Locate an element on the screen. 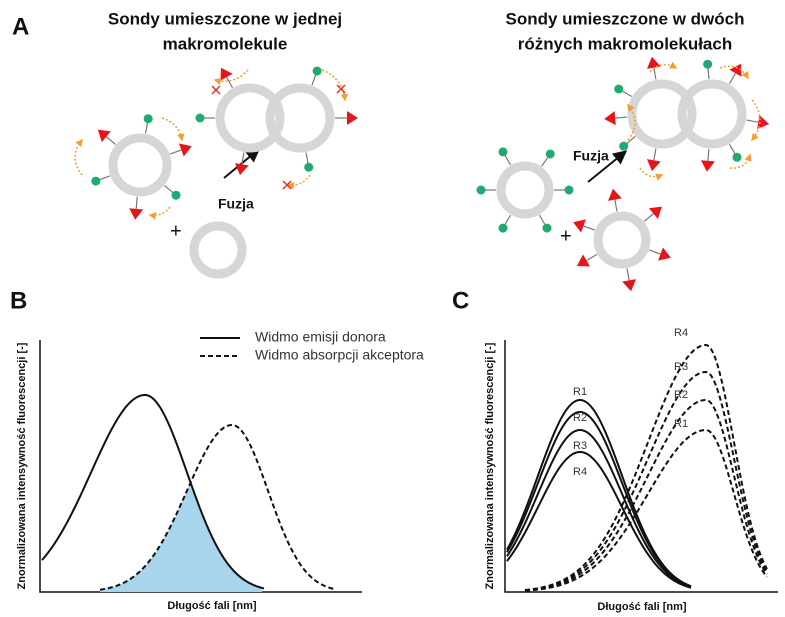 The width and height of the screenshot is (785, 617). legend-label: Widmo absorpcji akceptora is located at coordinates (339, 355).